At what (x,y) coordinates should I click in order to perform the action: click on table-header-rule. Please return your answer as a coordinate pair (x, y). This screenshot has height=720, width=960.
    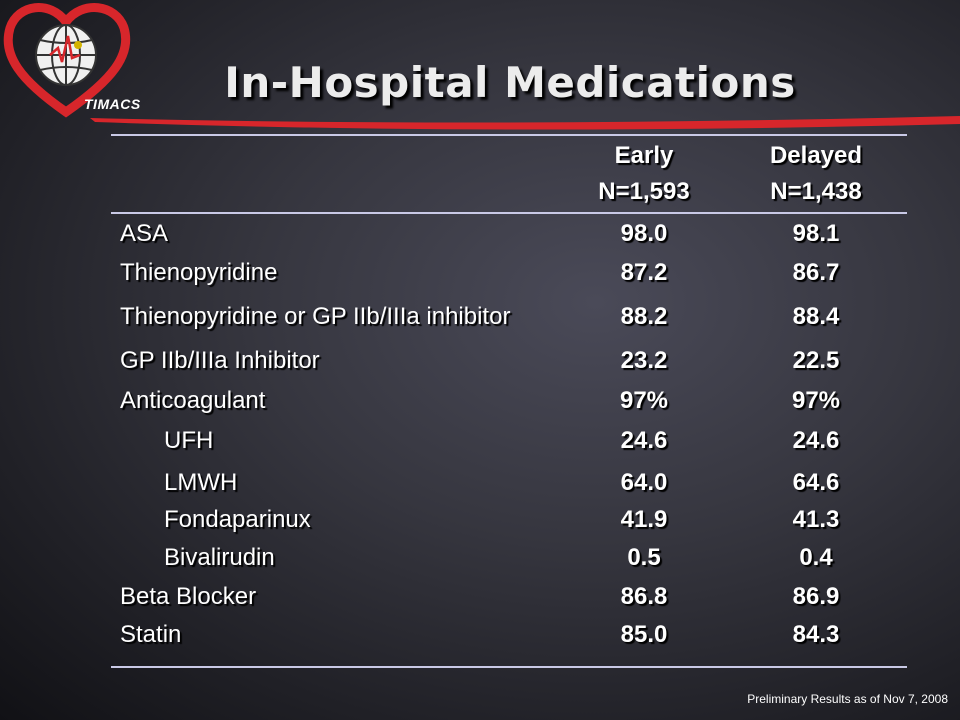
    Looking at the image, I should click on (509, 213).